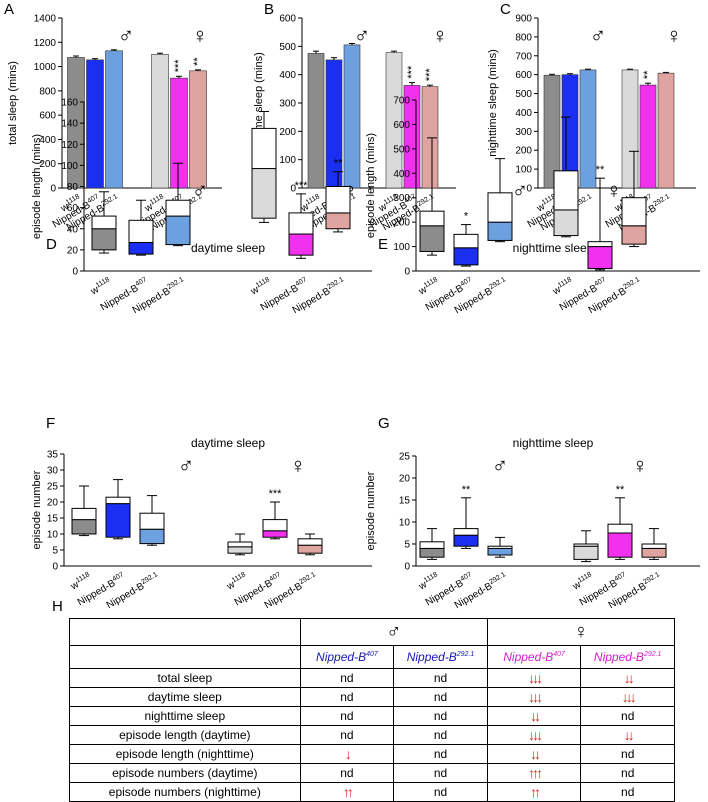 This screenshot has width=708, height=802. I want to click on panel-letter: D, so click(51, 244).